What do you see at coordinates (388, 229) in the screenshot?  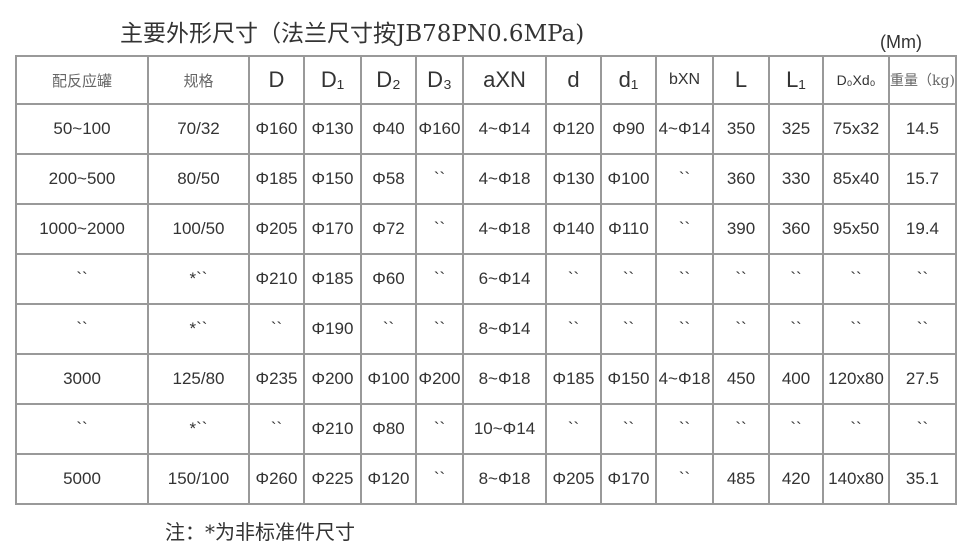 I see `table-cell: Φ72` at bounding box center [388, 229].